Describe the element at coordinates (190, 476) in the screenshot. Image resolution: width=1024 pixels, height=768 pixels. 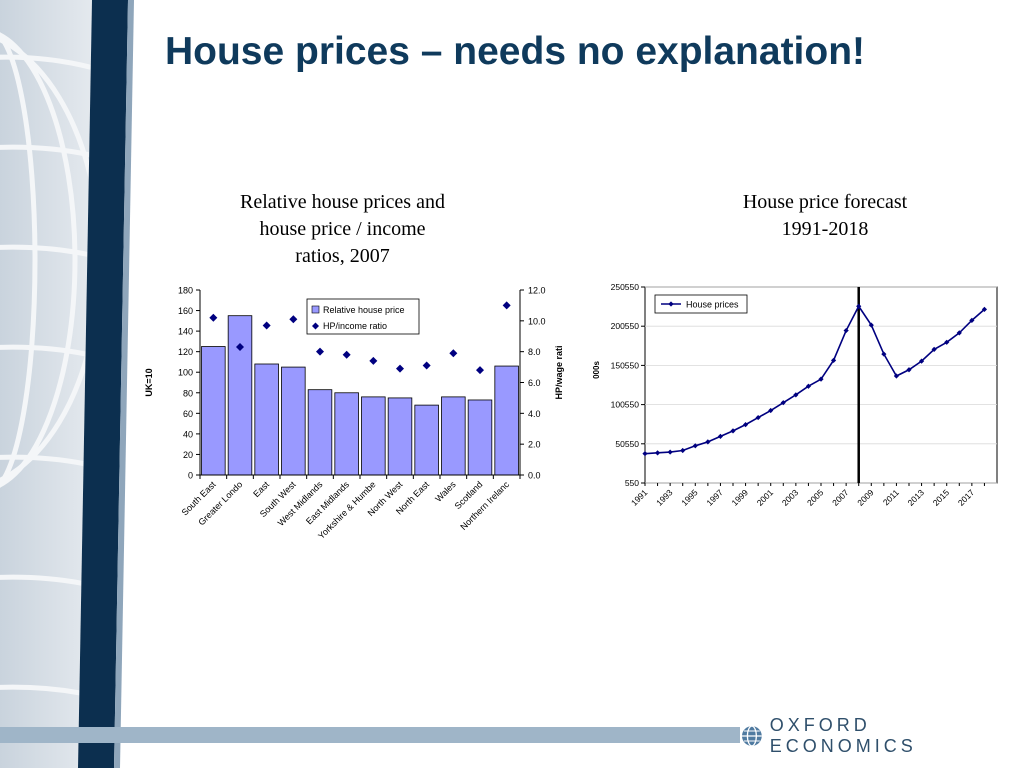
I see `y-tick-label: 0` at that location.